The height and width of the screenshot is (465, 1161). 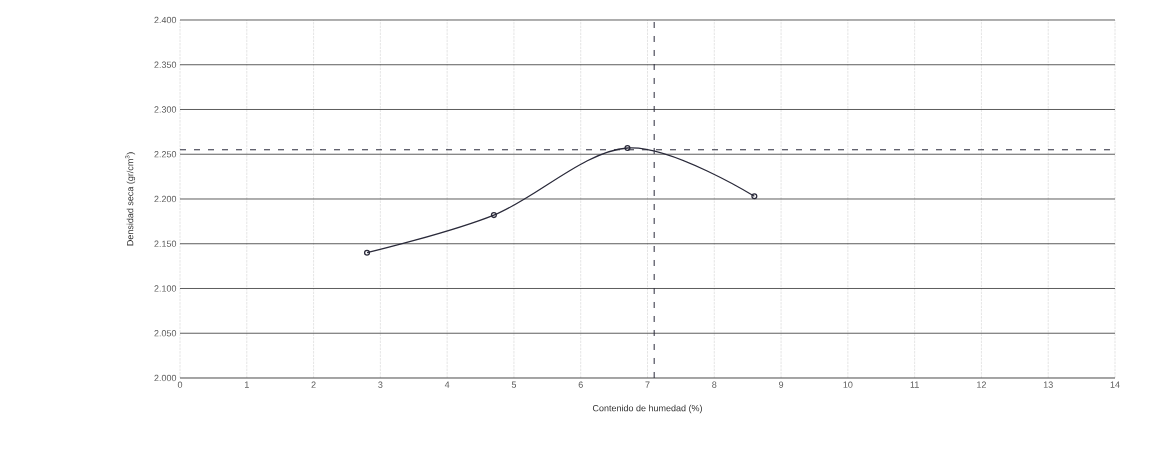 What do you see at coordinates (165, 288) in the screenshot?
I see `y-tick-label: 2.100` at bounding box center [165, 288].